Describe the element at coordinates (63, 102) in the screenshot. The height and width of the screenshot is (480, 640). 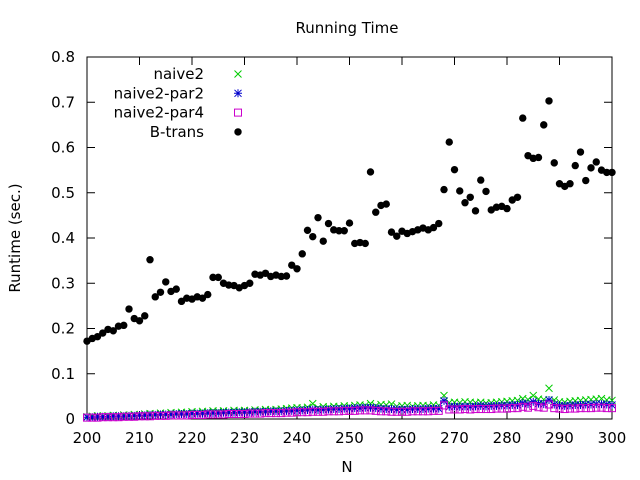
I see `y-tick-label: 0.7` at that location.